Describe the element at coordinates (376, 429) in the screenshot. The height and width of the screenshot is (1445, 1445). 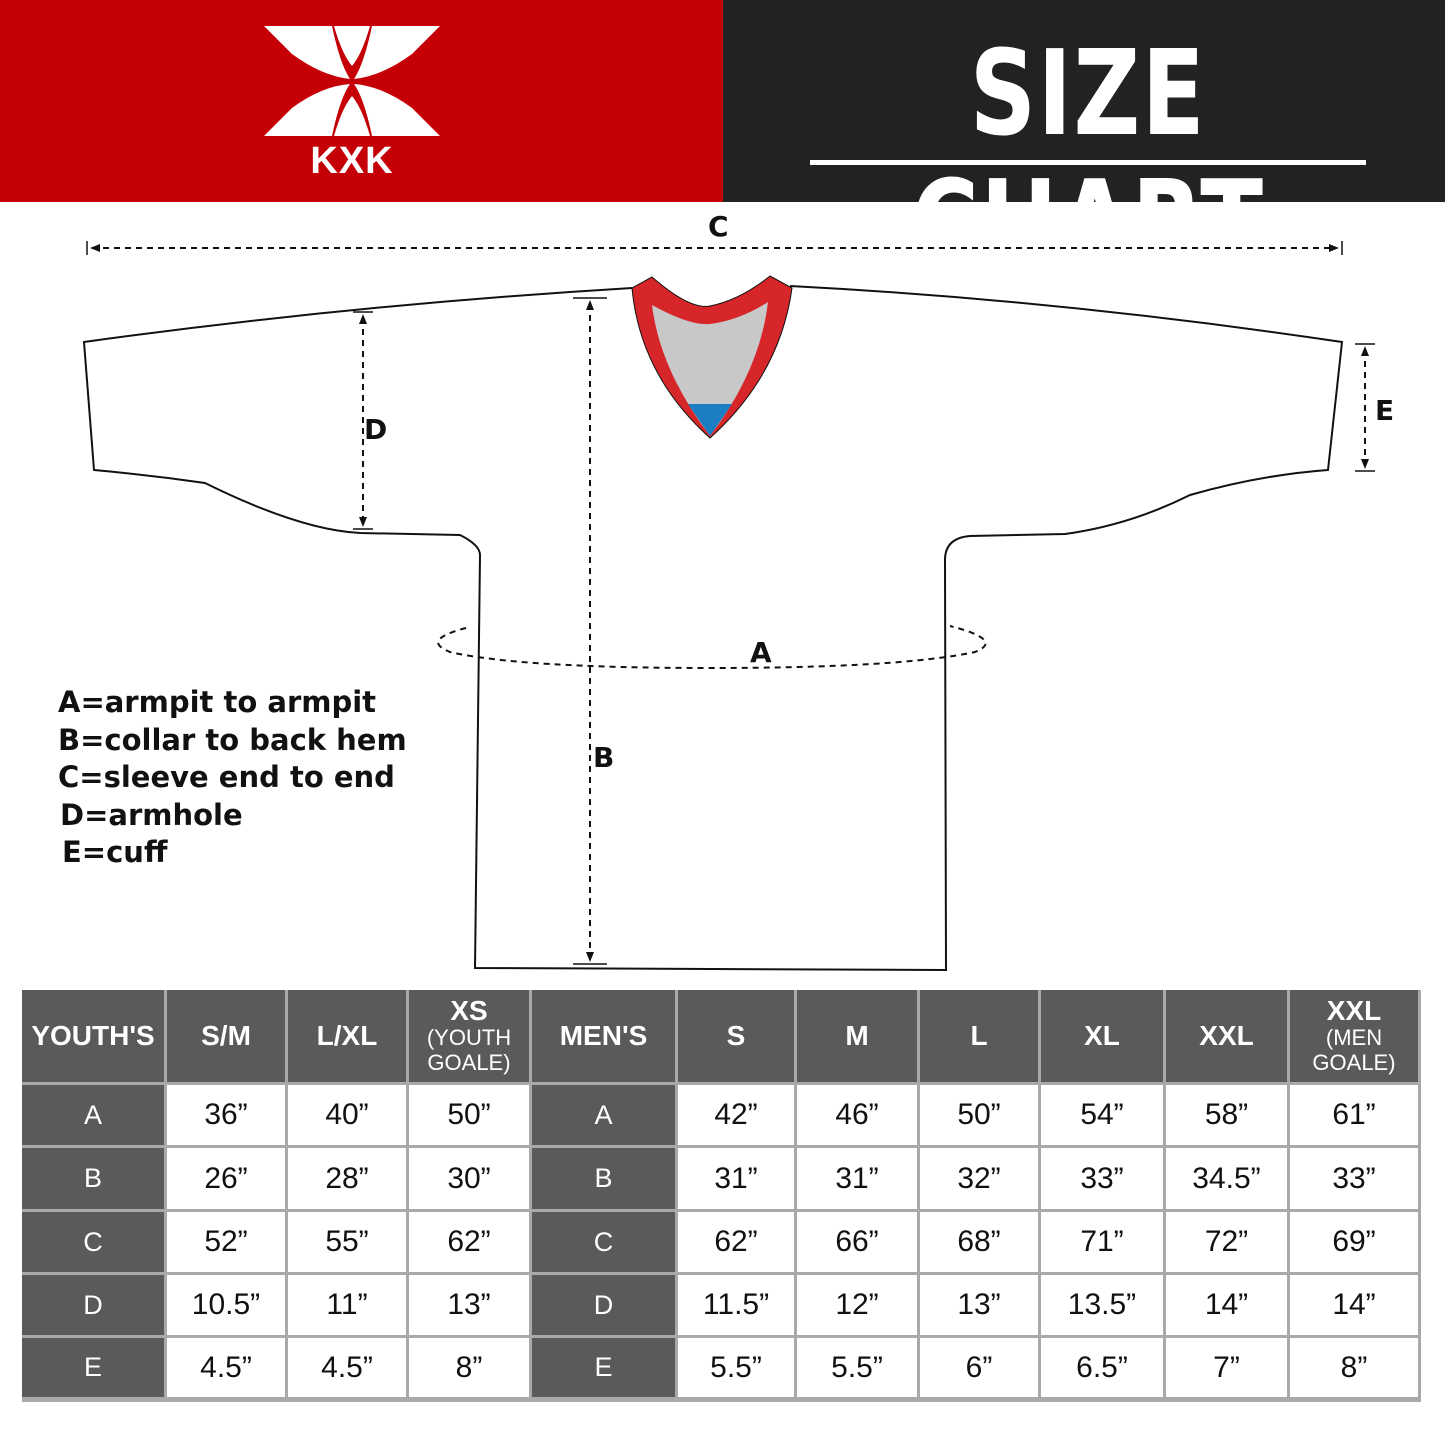
I see `label-d: D` at that location.